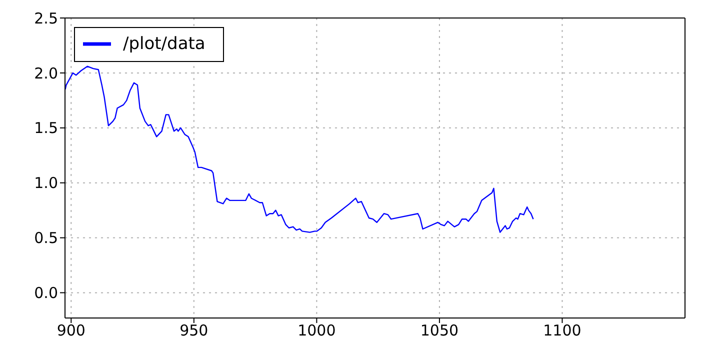 Image resolution: width=702 pixels, height=357 pixels. Describe the element at coordinates (46, 18) in the screenshot. I see `y-tick-label: 2.5` at that location.